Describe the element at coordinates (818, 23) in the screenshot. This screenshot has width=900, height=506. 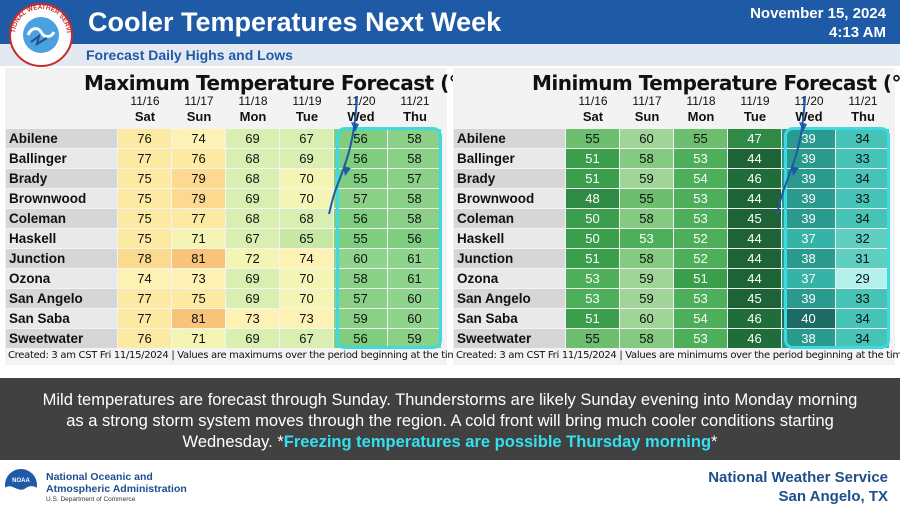
I see `issue-datetime: November 15, 2024 4:13 AM` at that location.